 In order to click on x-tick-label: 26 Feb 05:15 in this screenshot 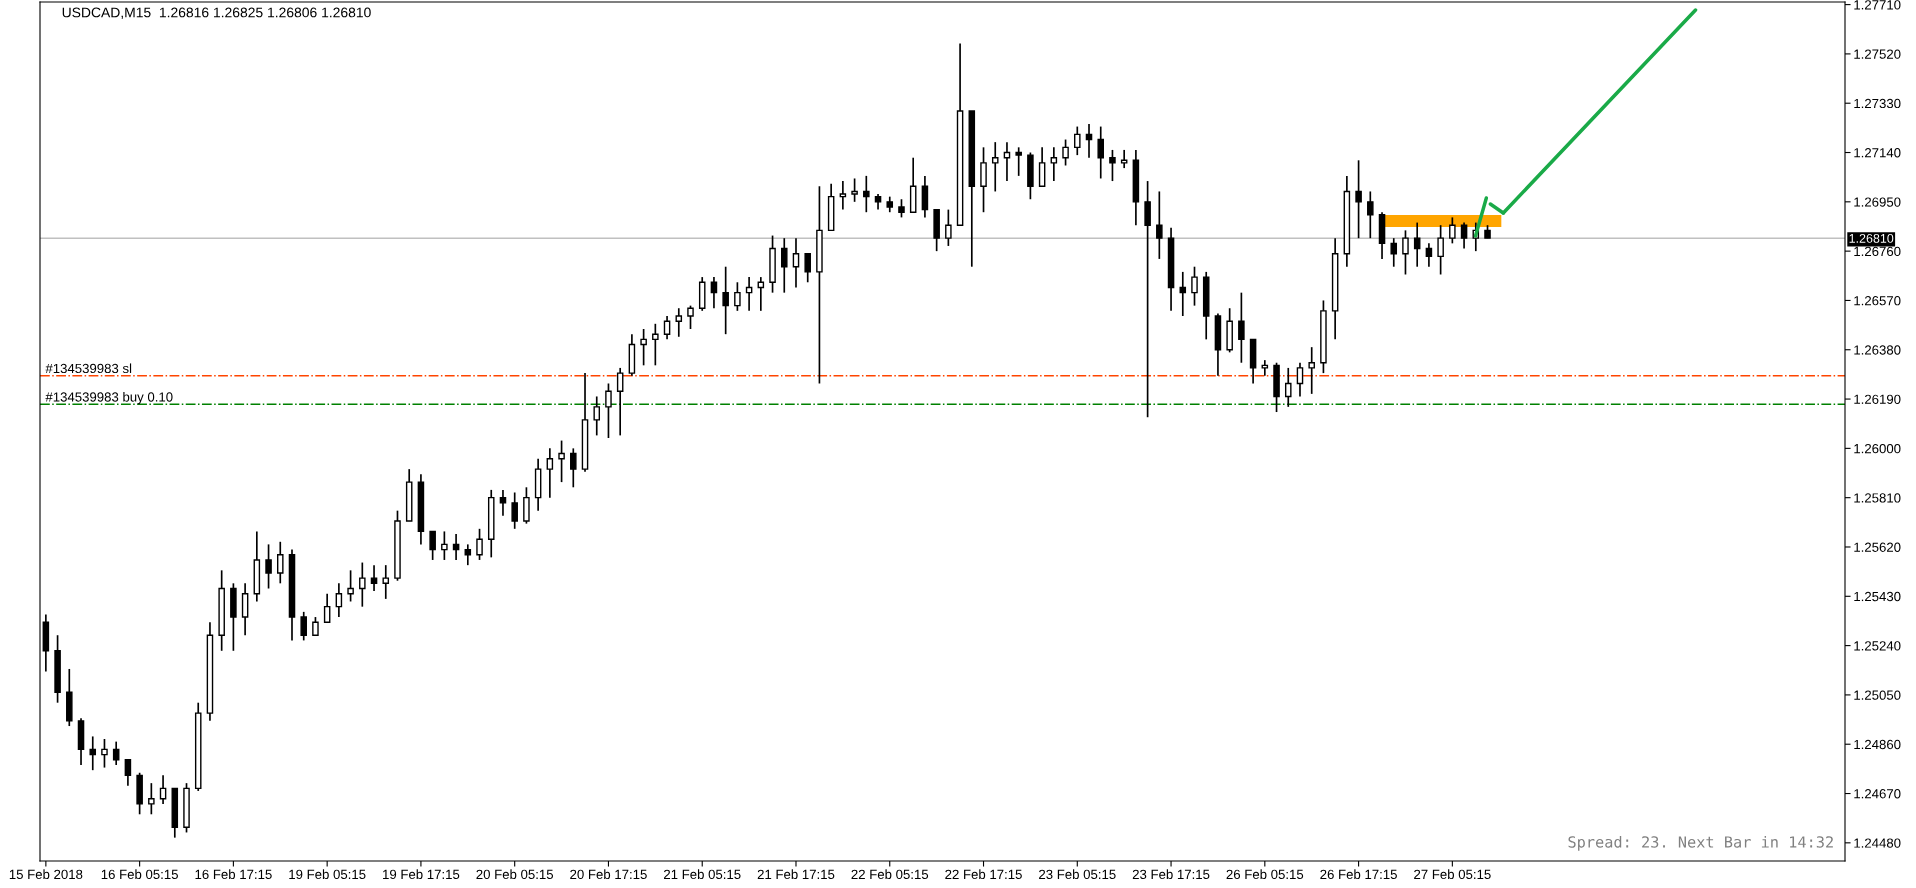, I will do `click(1265, 874)`.